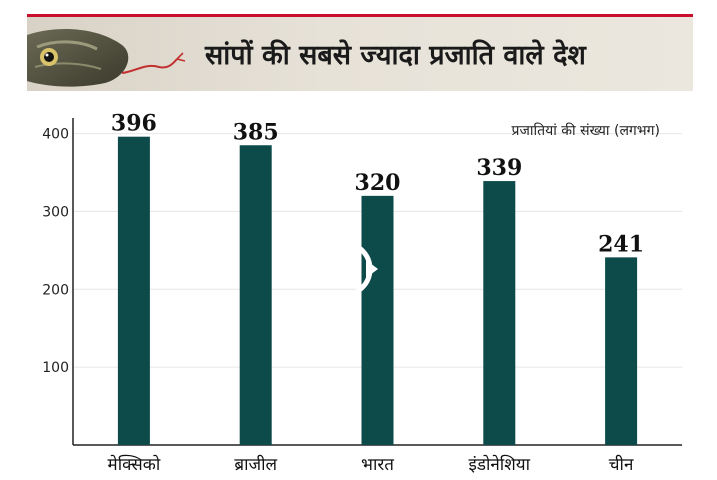  What do you see at coordinates (55, 290) in the screenshot?
I see `y-tick-label: 200` at bounding box center [55, 290].